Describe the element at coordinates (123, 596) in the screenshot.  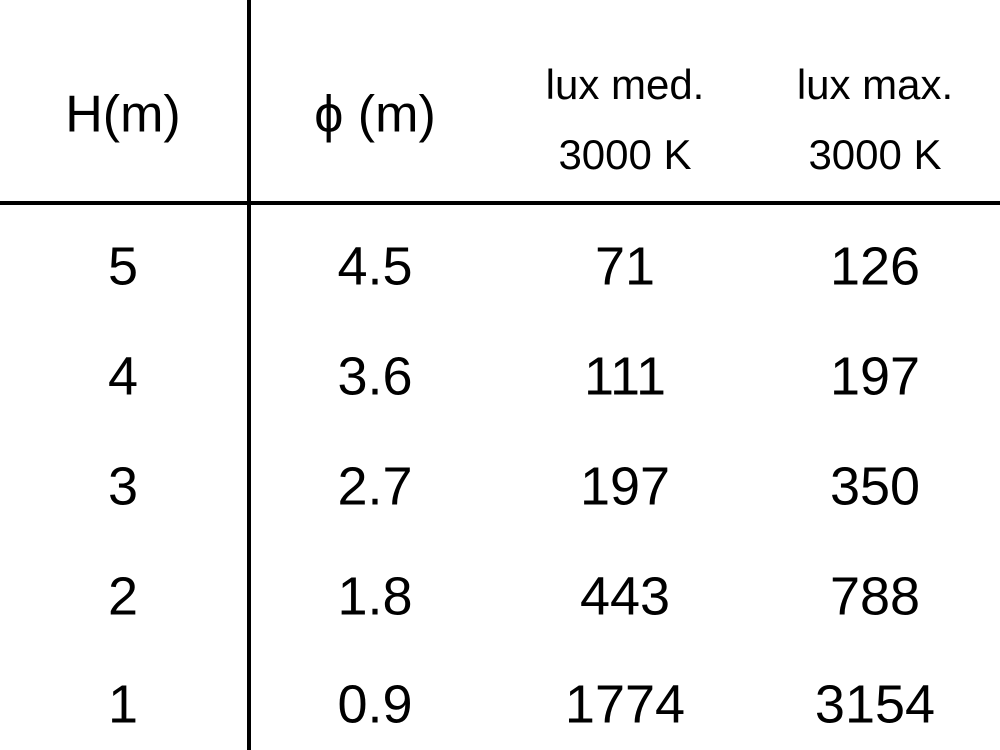
I see `table-cell: 2` at that location.